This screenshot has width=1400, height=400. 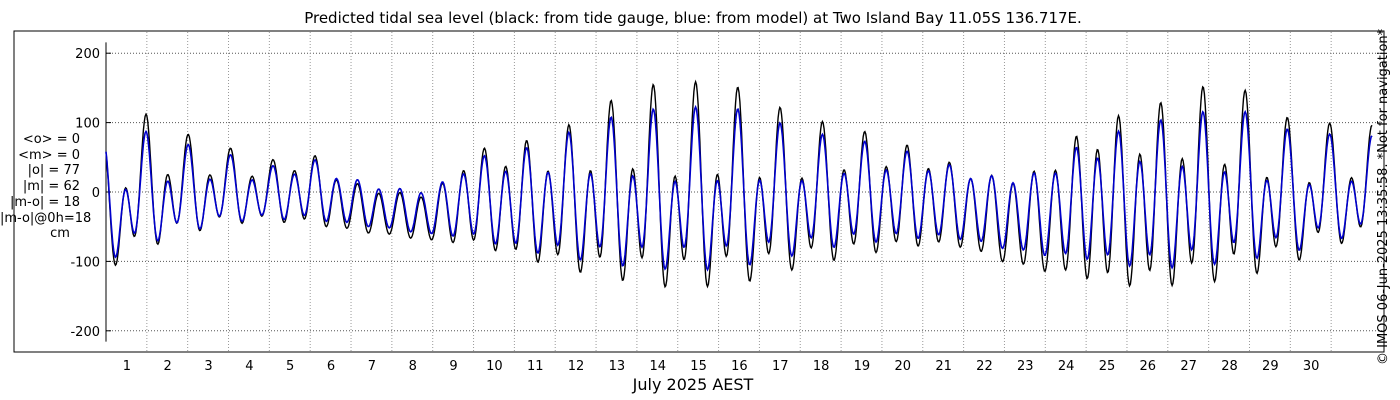 What do you see at coordinates (1188, 366) in the screenshot?
I see `x-tick-label: 27` at bounding box center [1188, 366].